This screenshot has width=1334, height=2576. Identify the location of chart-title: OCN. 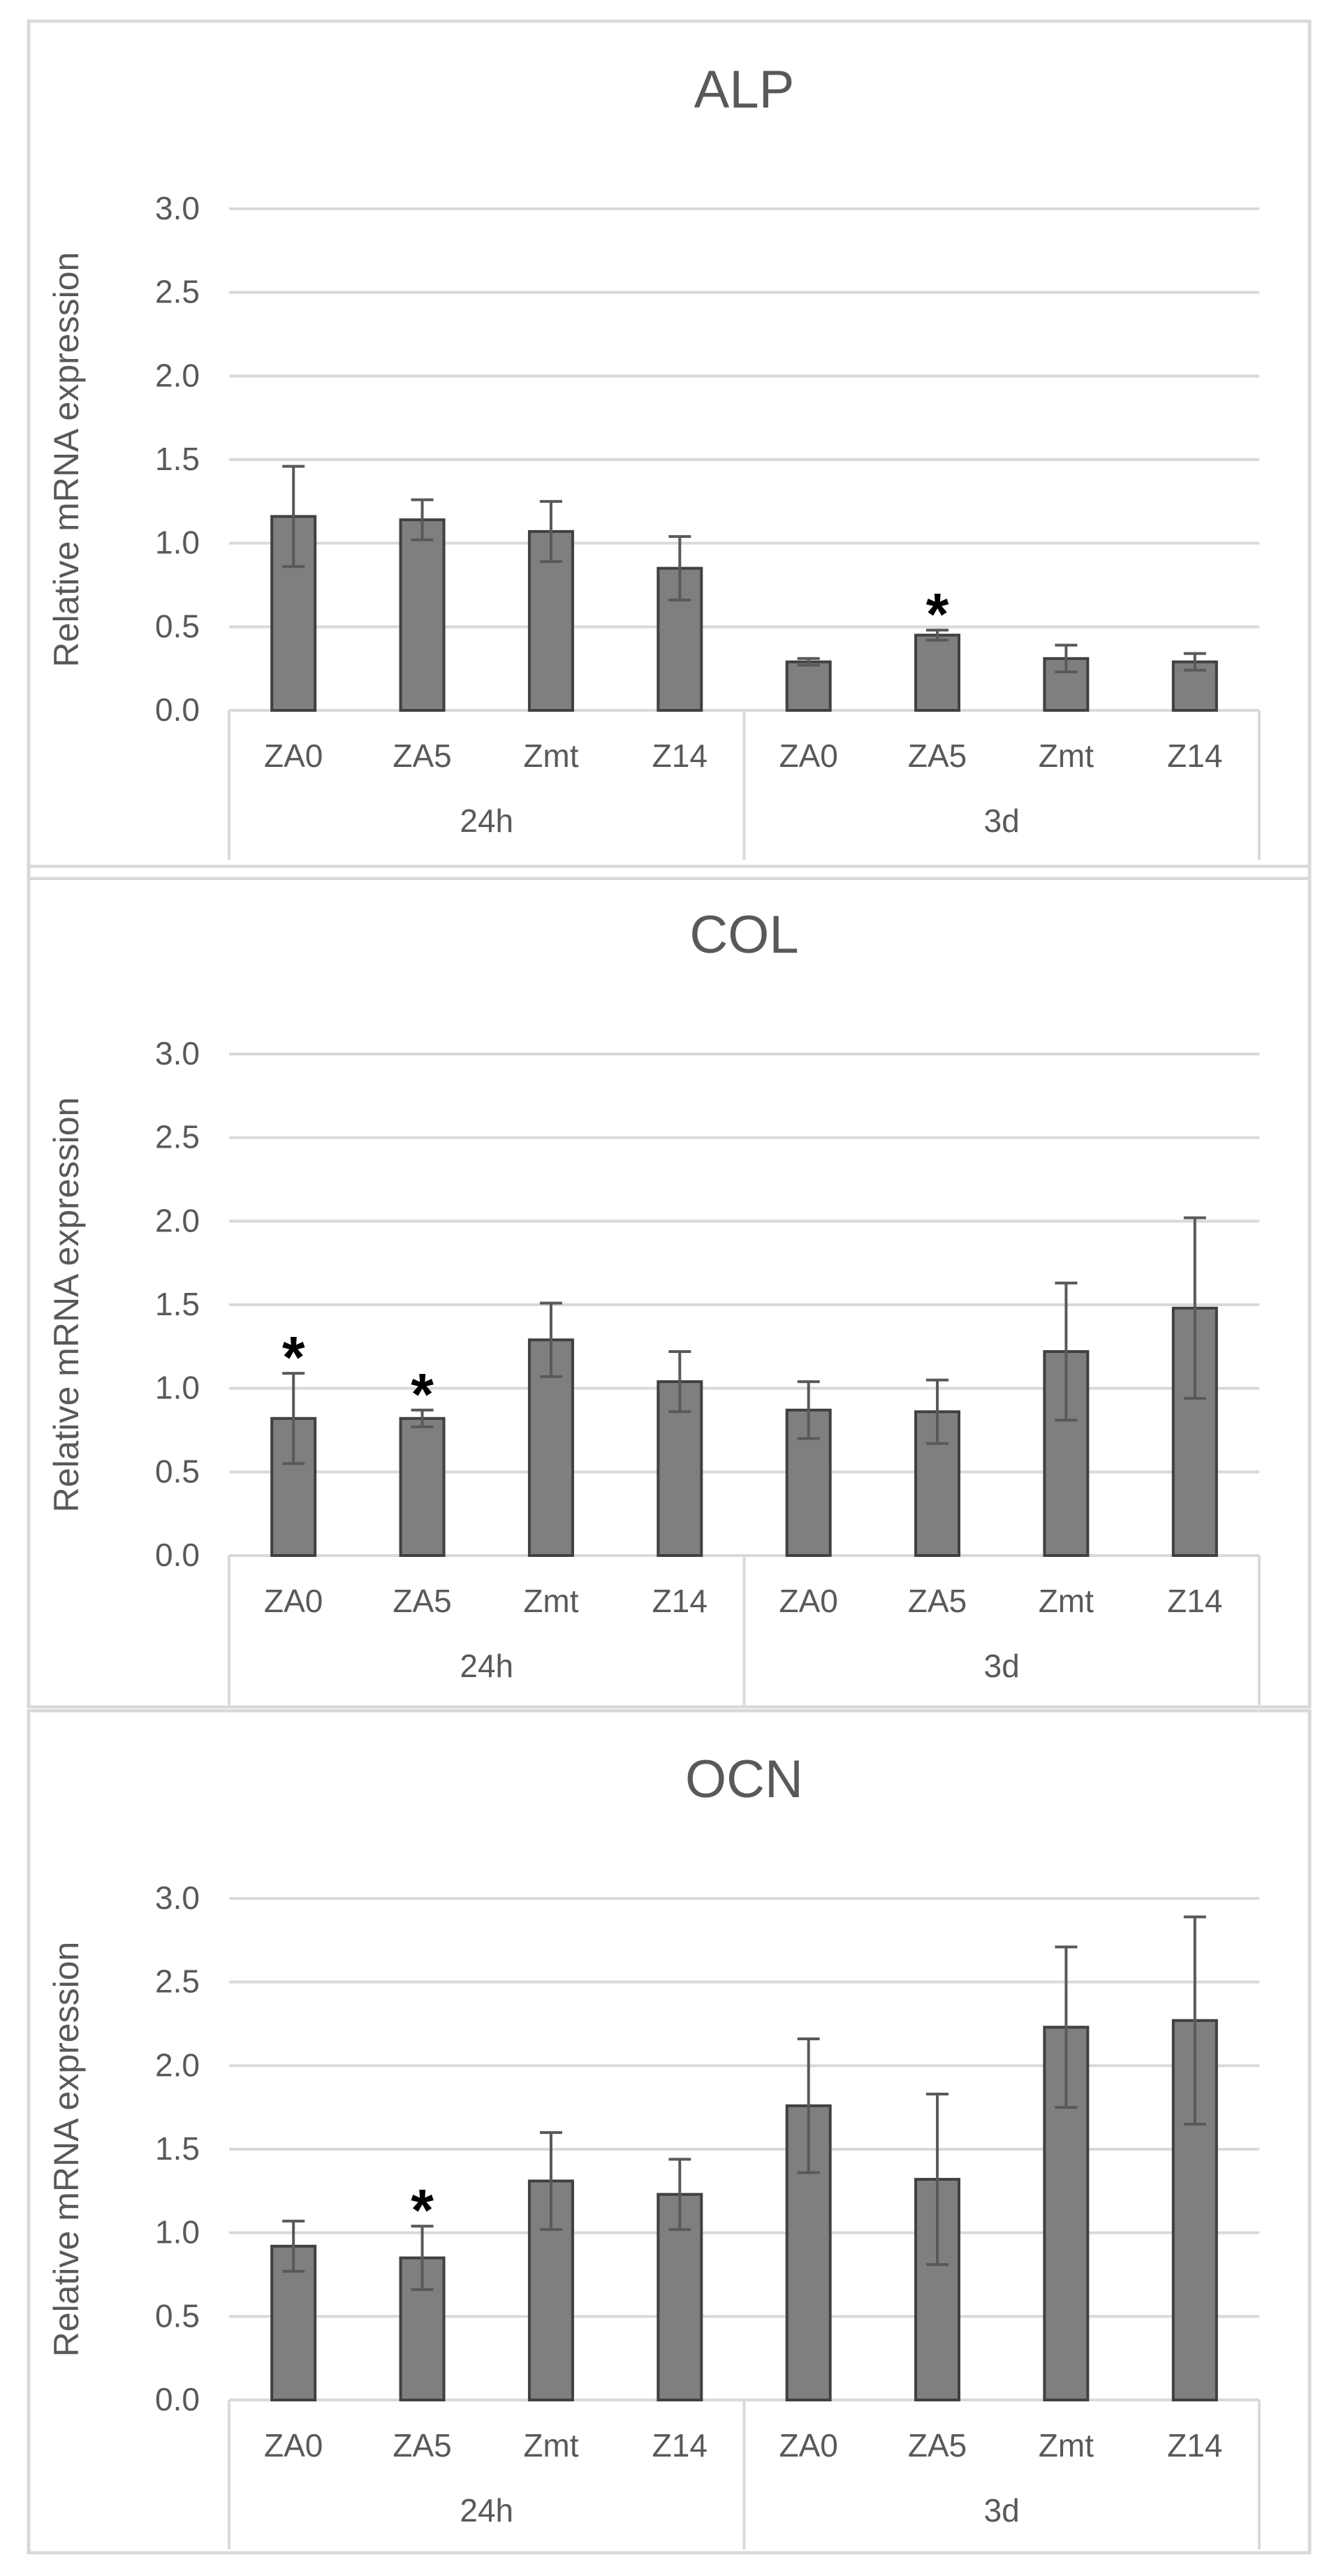
(744, 1779).